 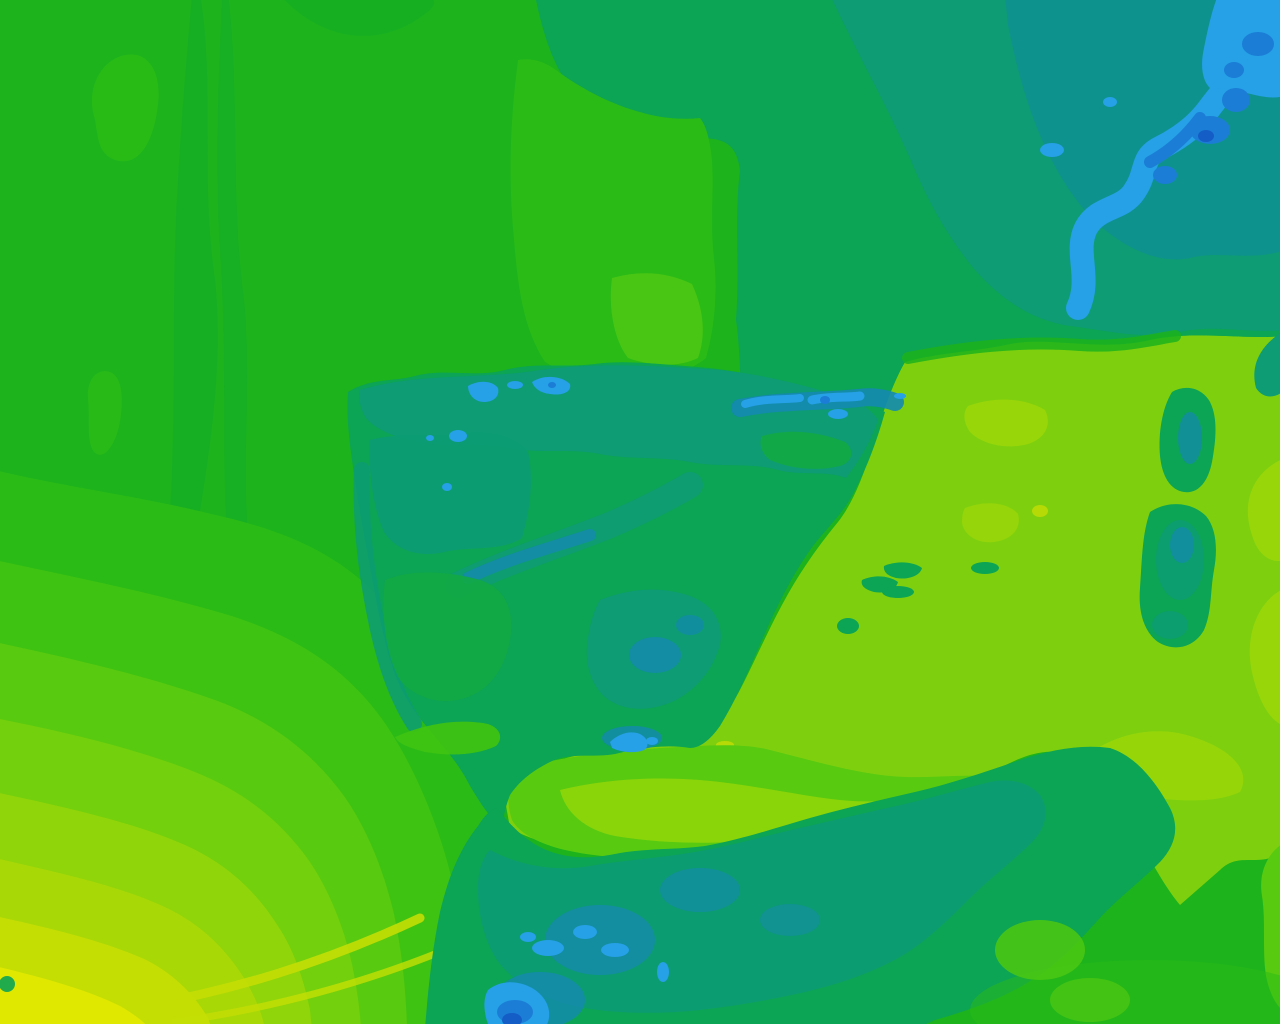 I want to click on ebro-valley-mild, so click(x=806, y=450).